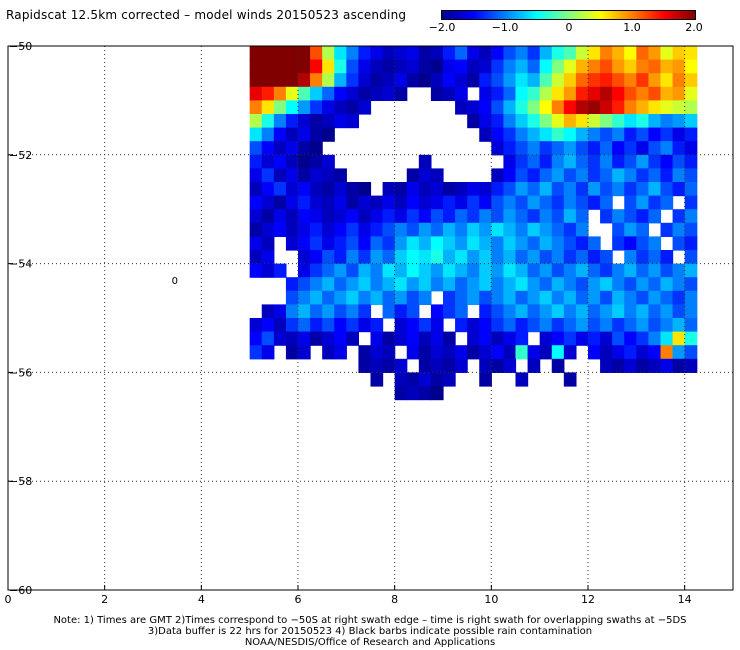 Image resolution: width=740 pixels, height=650 pixels. I want to click on map-annotation: 0, so click(175, 281).